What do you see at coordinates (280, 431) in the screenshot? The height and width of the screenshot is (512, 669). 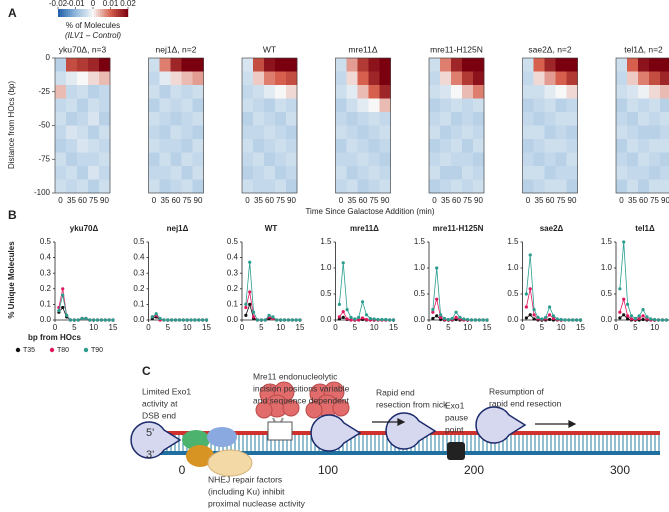 I see `gap` at bounding box center [280, 431].